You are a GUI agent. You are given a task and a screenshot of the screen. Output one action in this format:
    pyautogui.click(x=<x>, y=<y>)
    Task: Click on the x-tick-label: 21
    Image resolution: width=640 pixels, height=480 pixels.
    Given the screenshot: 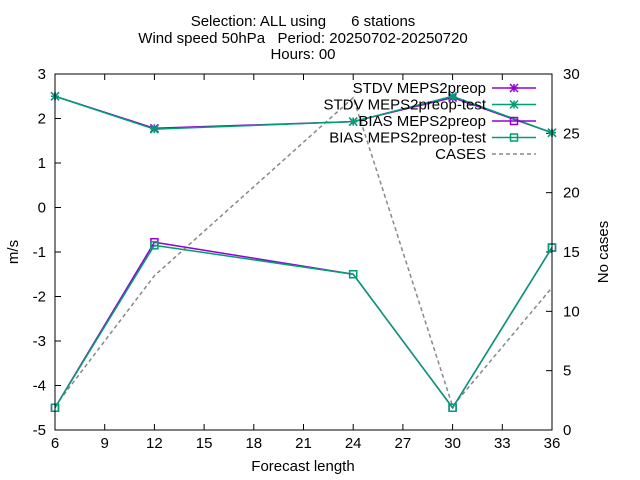 What is the action you would take?
    pyautogui.click(x=303, y=443)
    